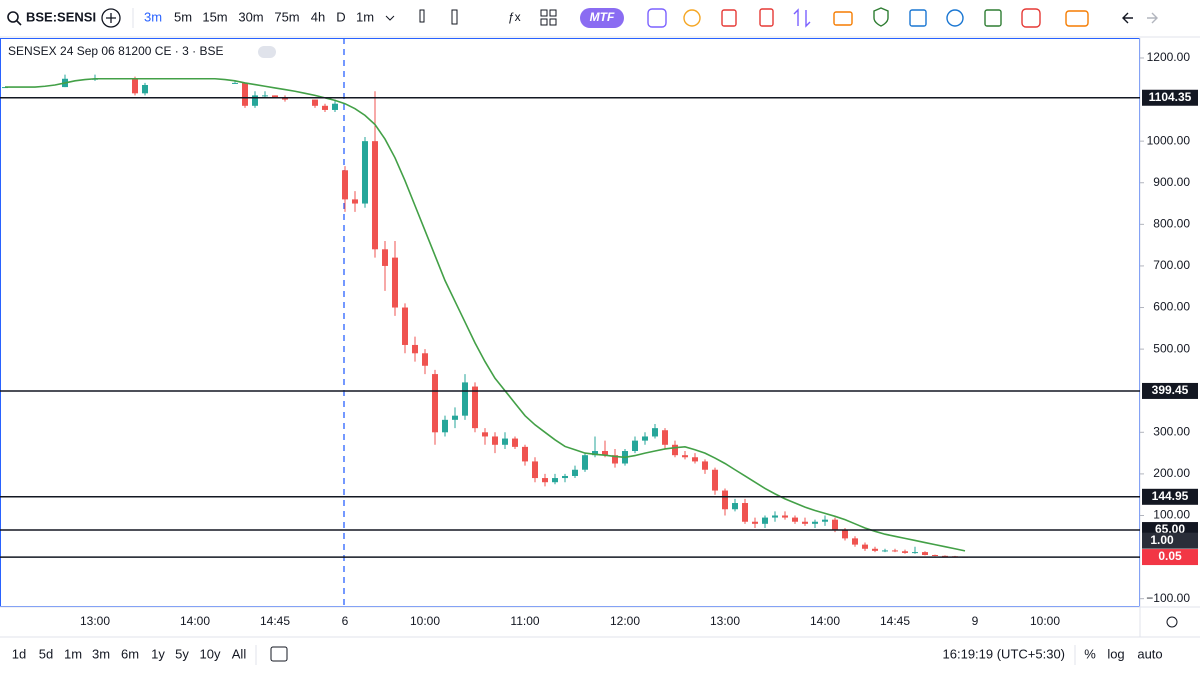 The image size is (1200, 675). What do you see at coordinates (267, 52) in the screenshot?
I see `legend-toggle` at bounding box center [267, 52].